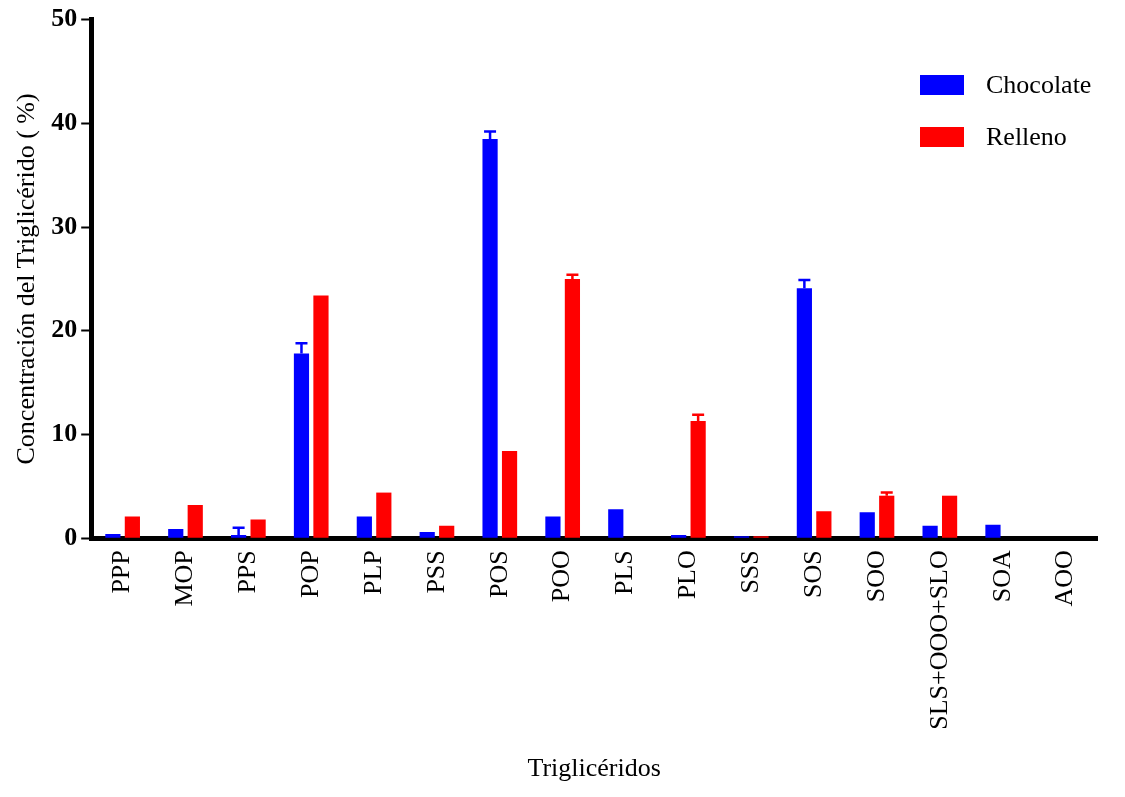 This screenshot has height=797, width=1125. I want to click on x-tick-label: AOO, so click(1064, 578).